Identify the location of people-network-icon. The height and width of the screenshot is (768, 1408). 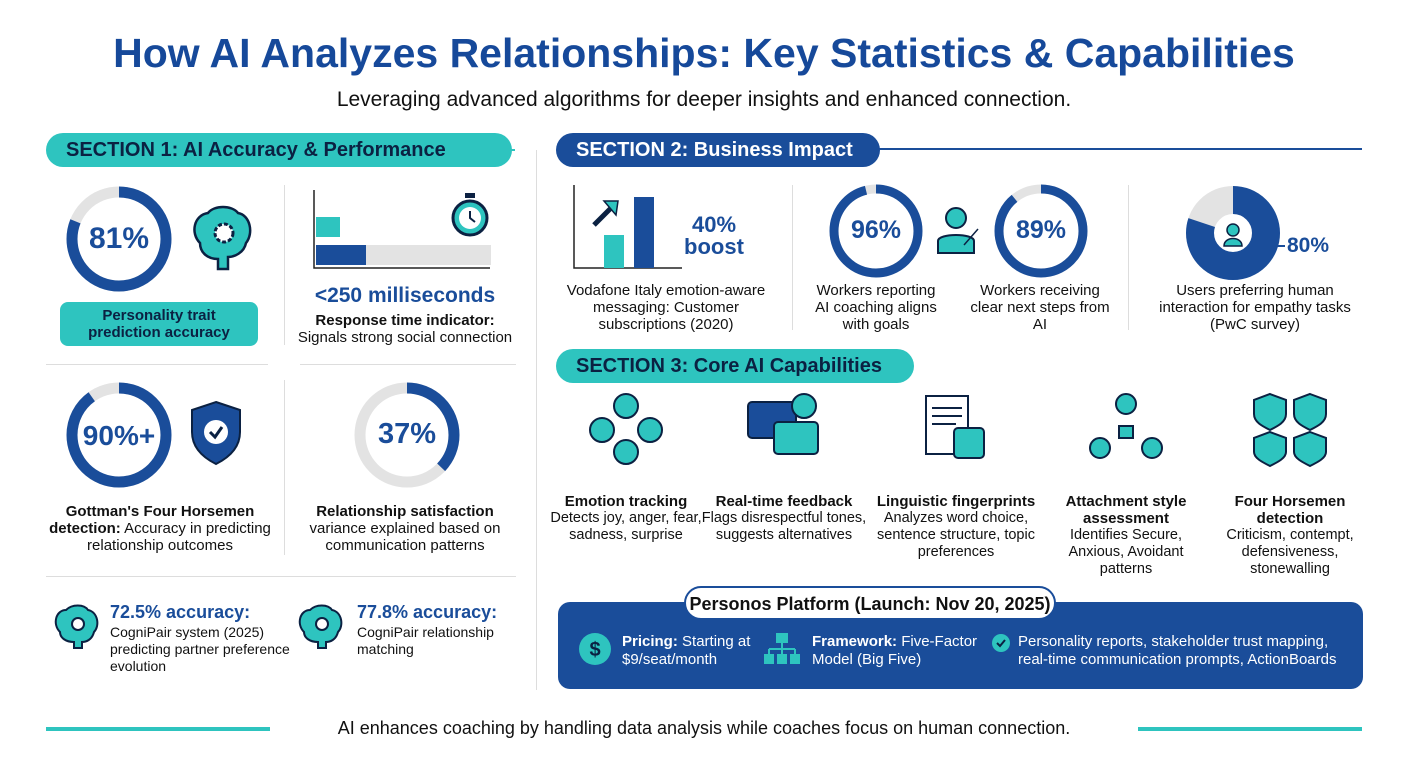
(1126, 426).